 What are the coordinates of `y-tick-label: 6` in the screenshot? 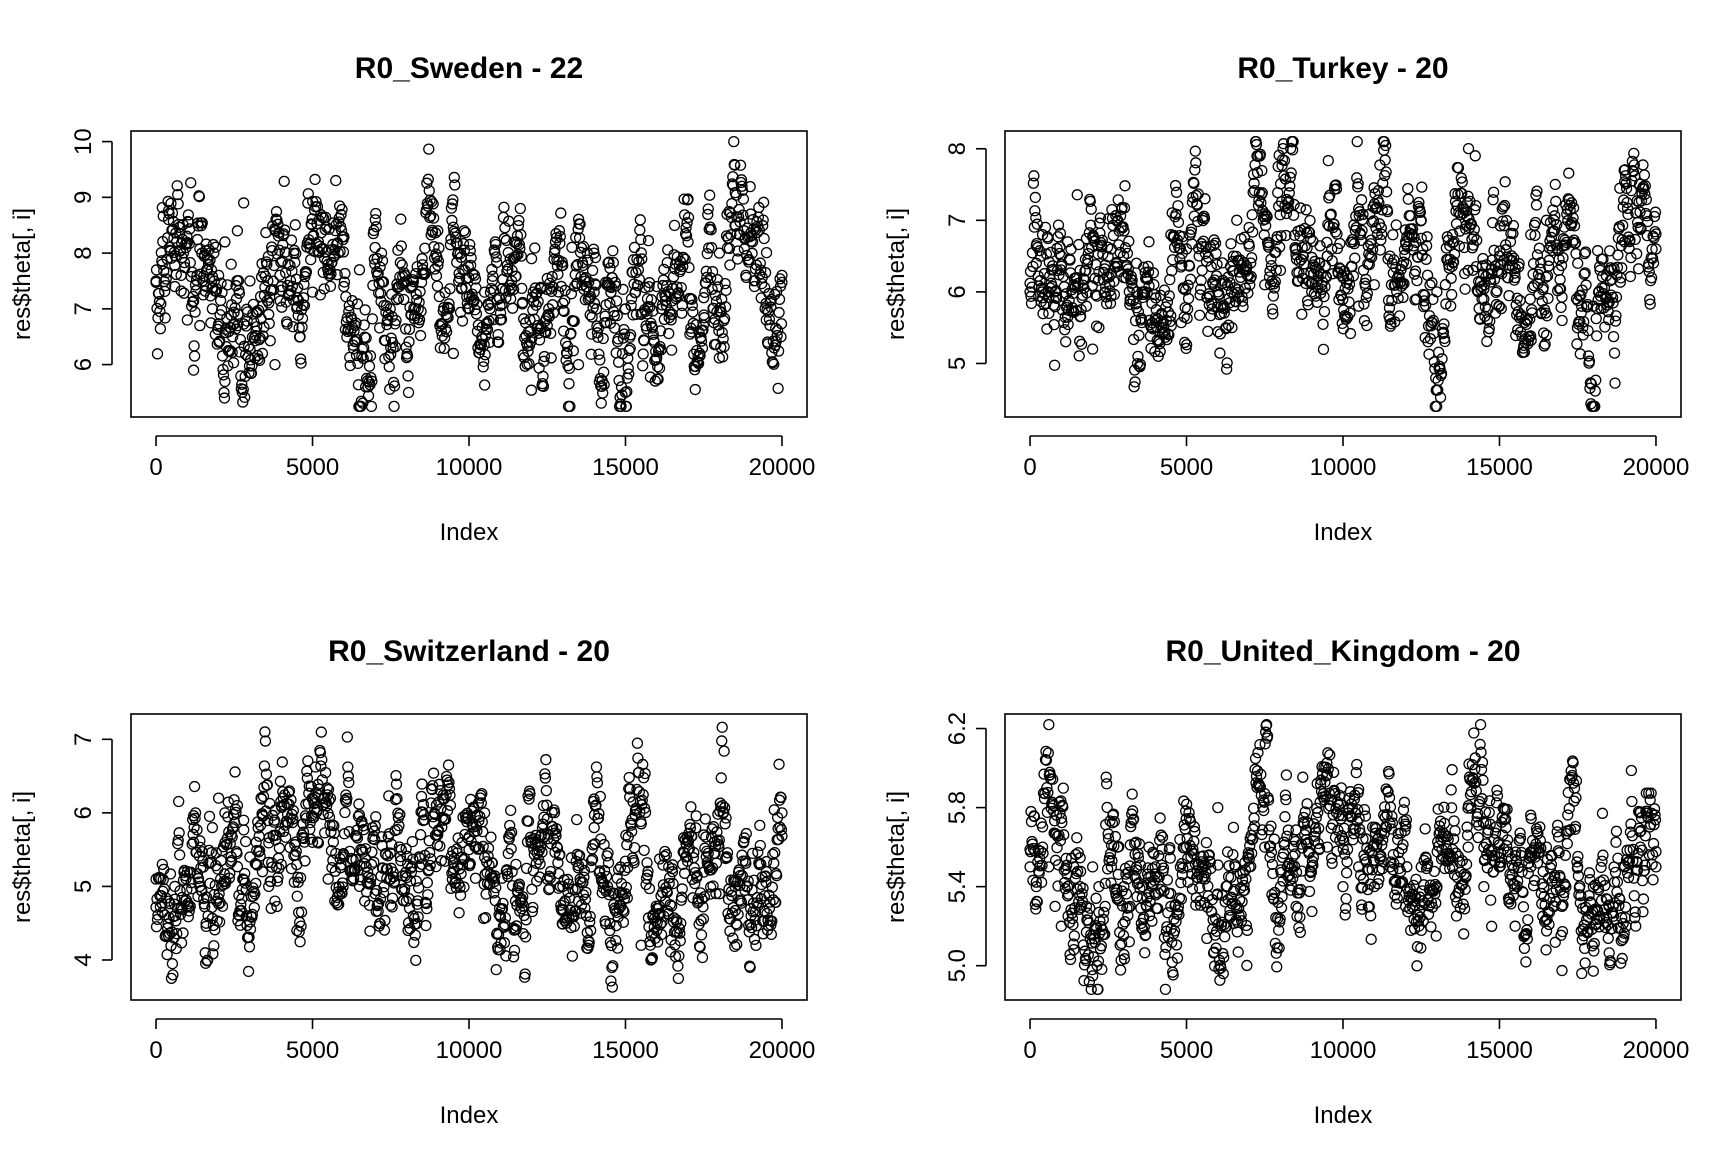 It's located at (83, 364).